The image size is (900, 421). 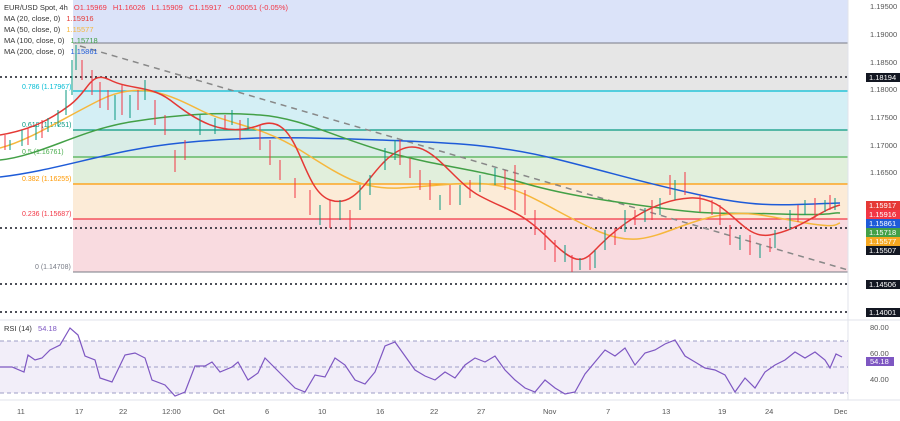 I want to click on ma20-label: MA (20, close, 0), so click(x=32, y=18).